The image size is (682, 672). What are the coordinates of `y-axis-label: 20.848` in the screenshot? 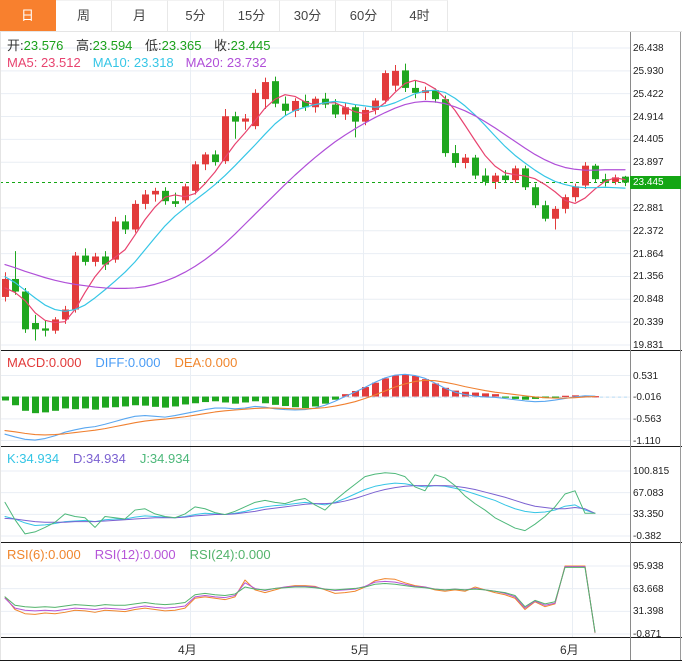 It's located at (648, 300).